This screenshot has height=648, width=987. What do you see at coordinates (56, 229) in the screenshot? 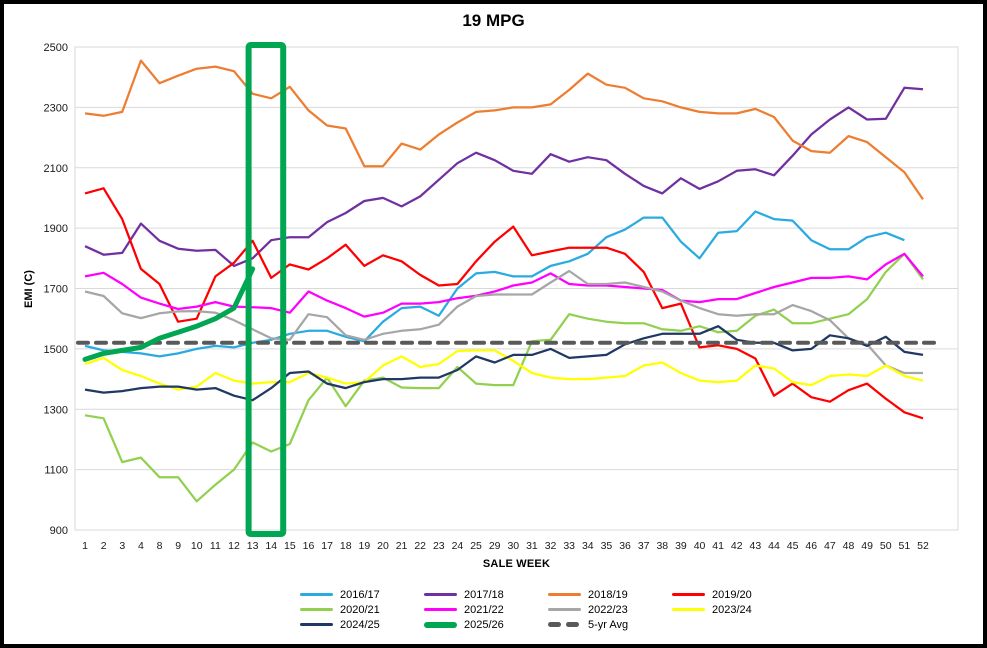
I see `y-tick-label: 1900` at bounding box center [56, 229].